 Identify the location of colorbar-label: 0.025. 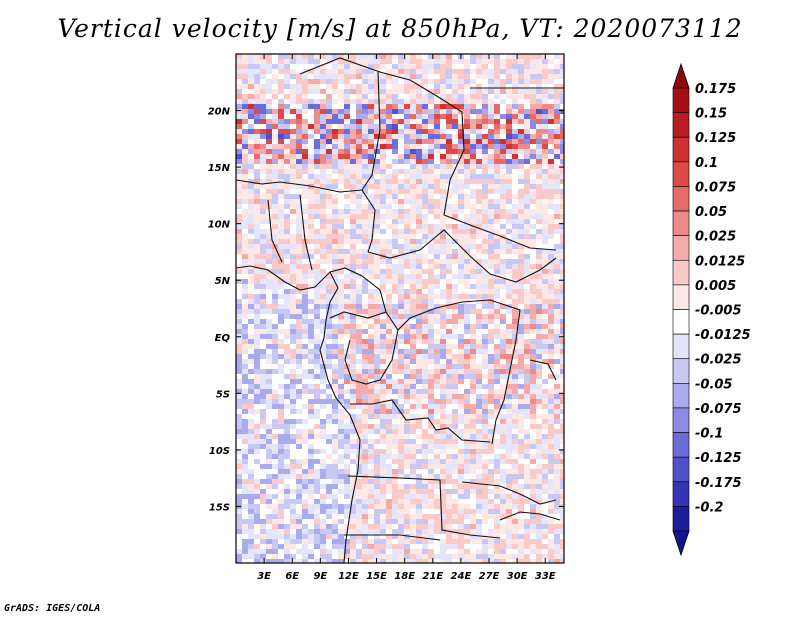
(715, 237).